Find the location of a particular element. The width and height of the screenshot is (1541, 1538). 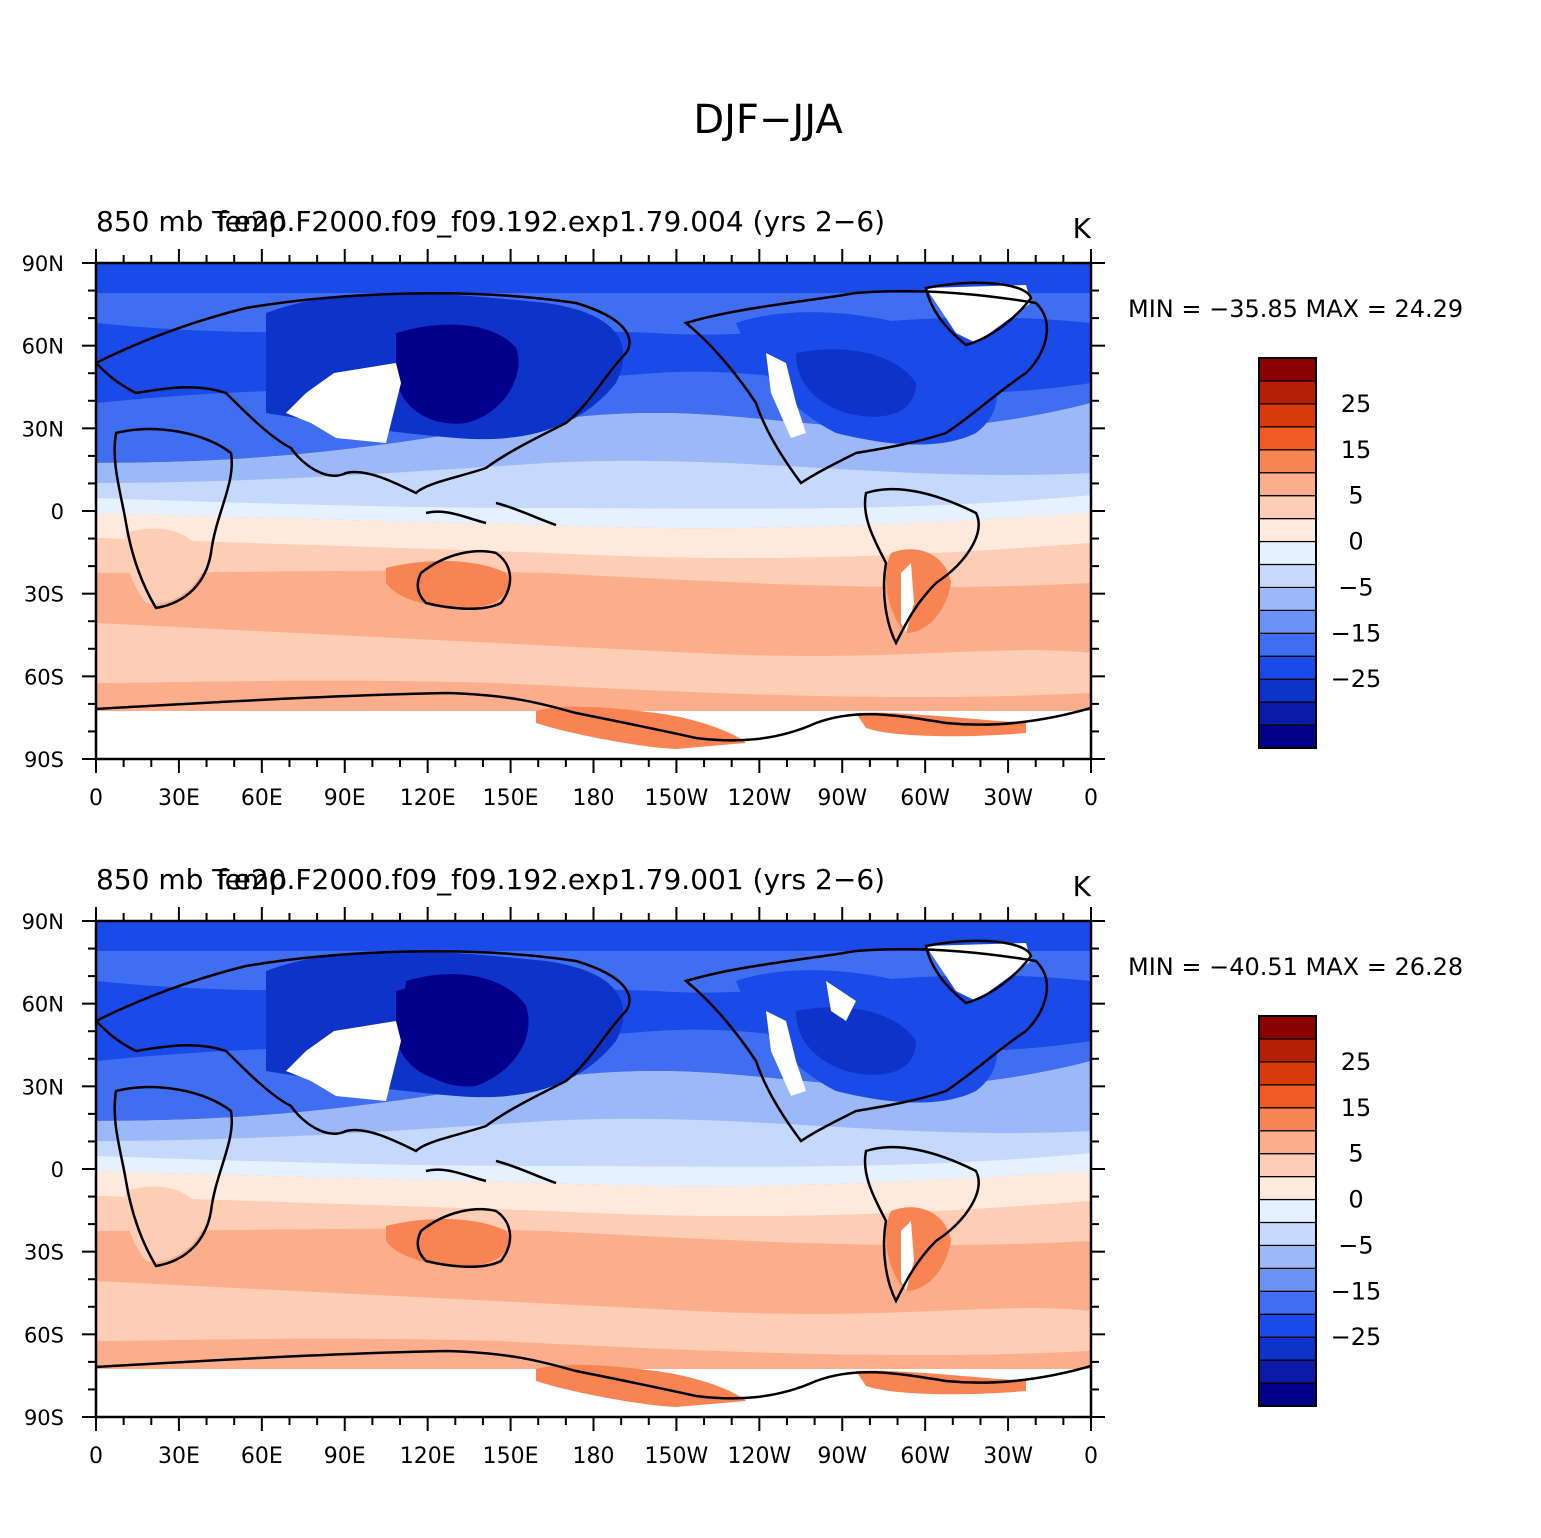

panel-1-units: K is located at coordinates (1082, 228).